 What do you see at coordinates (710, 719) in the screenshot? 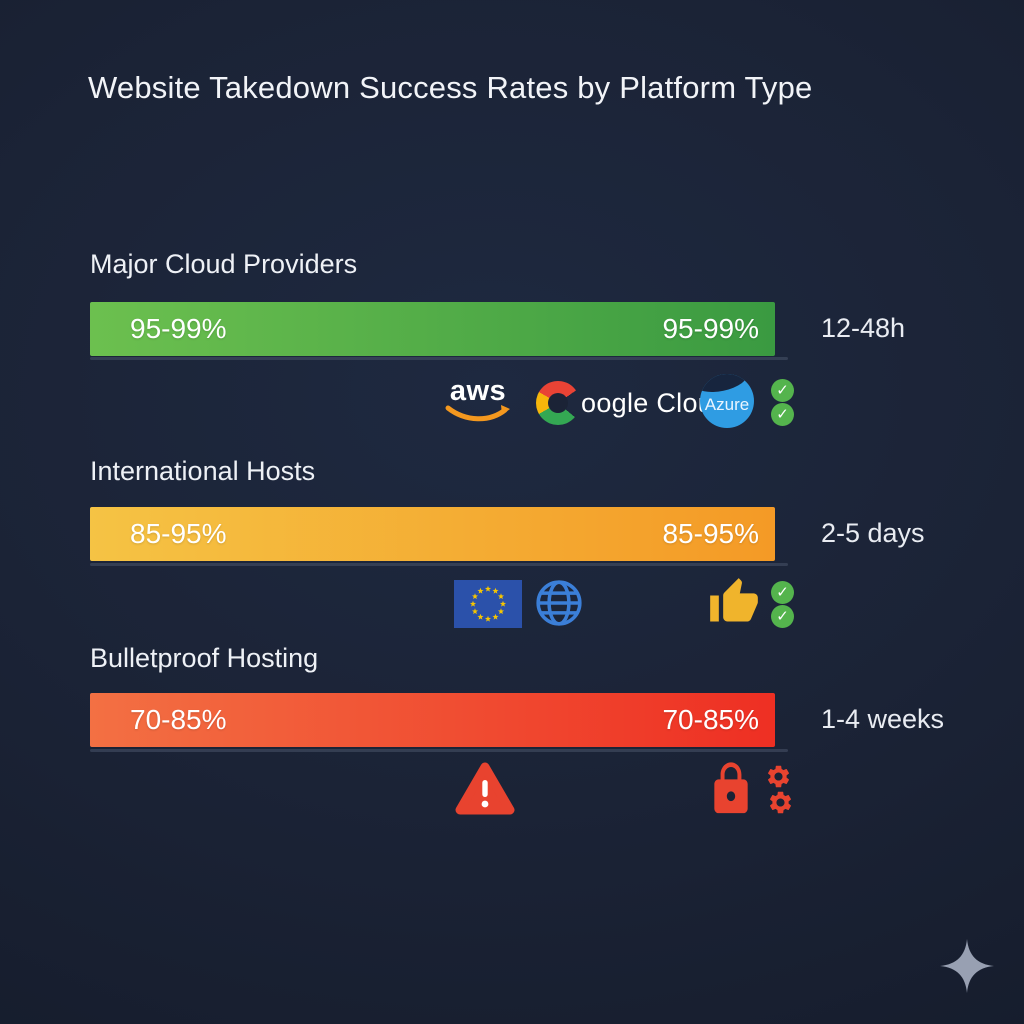
I see `rate-value-right: 70-85%` at bounding box center [710, 719].